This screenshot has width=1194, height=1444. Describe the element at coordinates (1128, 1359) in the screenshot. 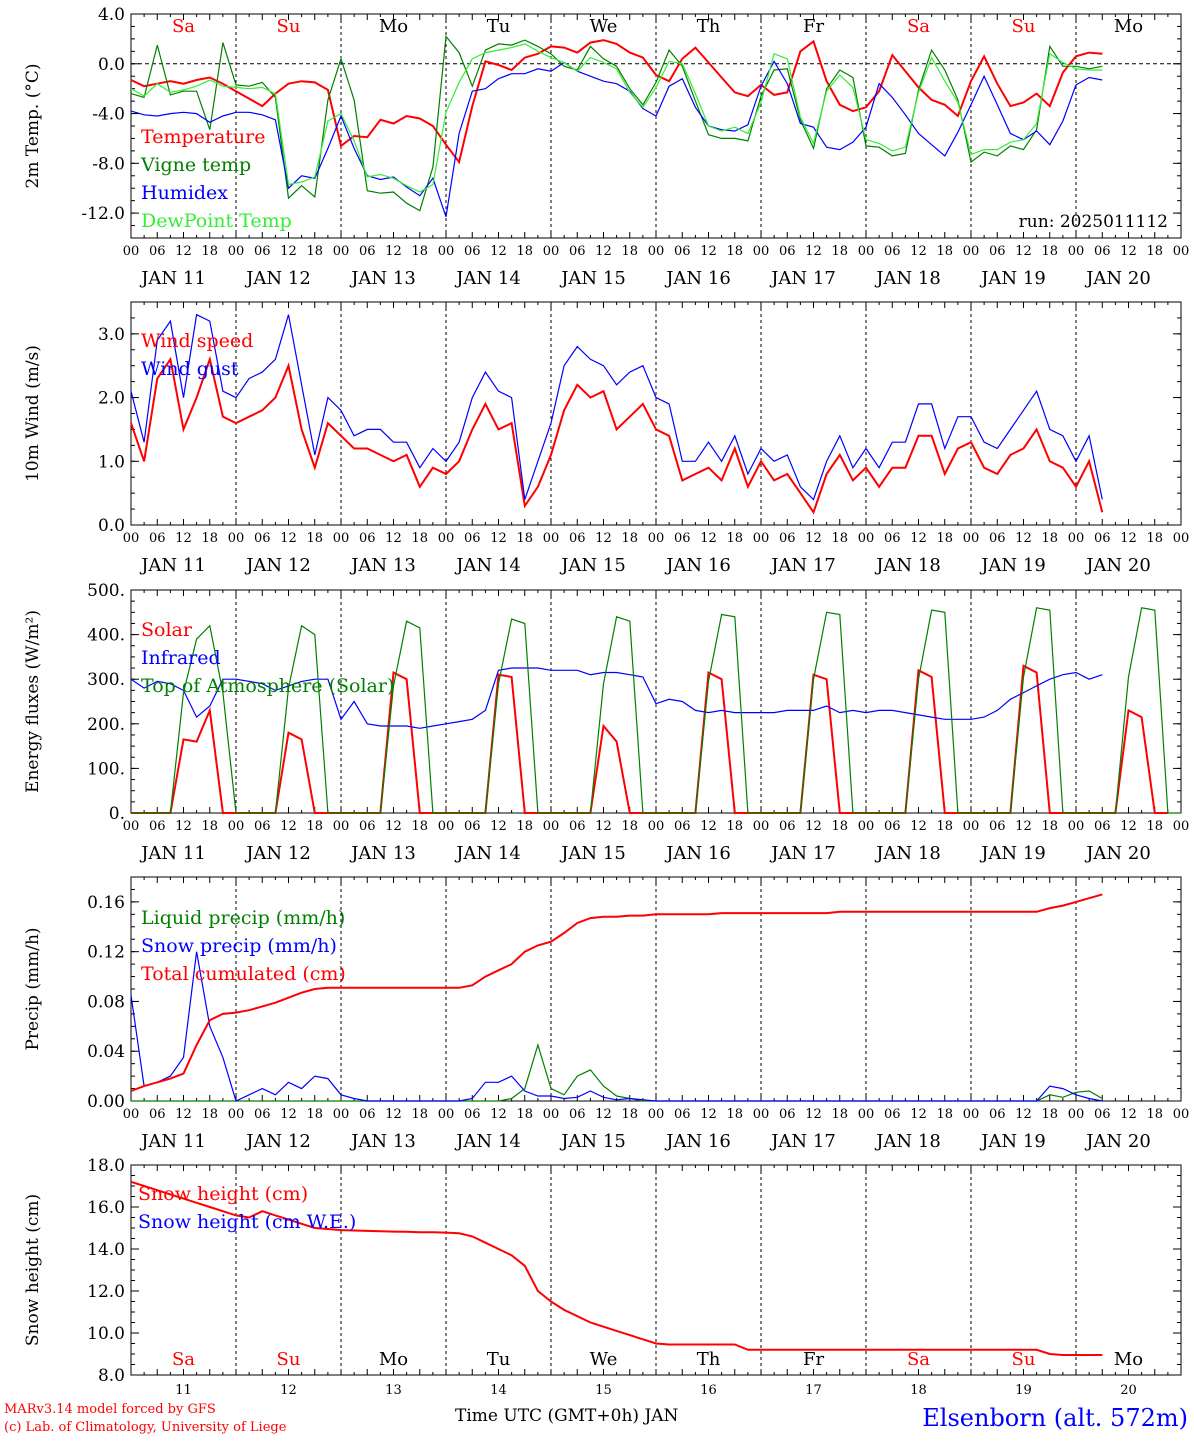

I see `weekday-label: Mo` at that location.